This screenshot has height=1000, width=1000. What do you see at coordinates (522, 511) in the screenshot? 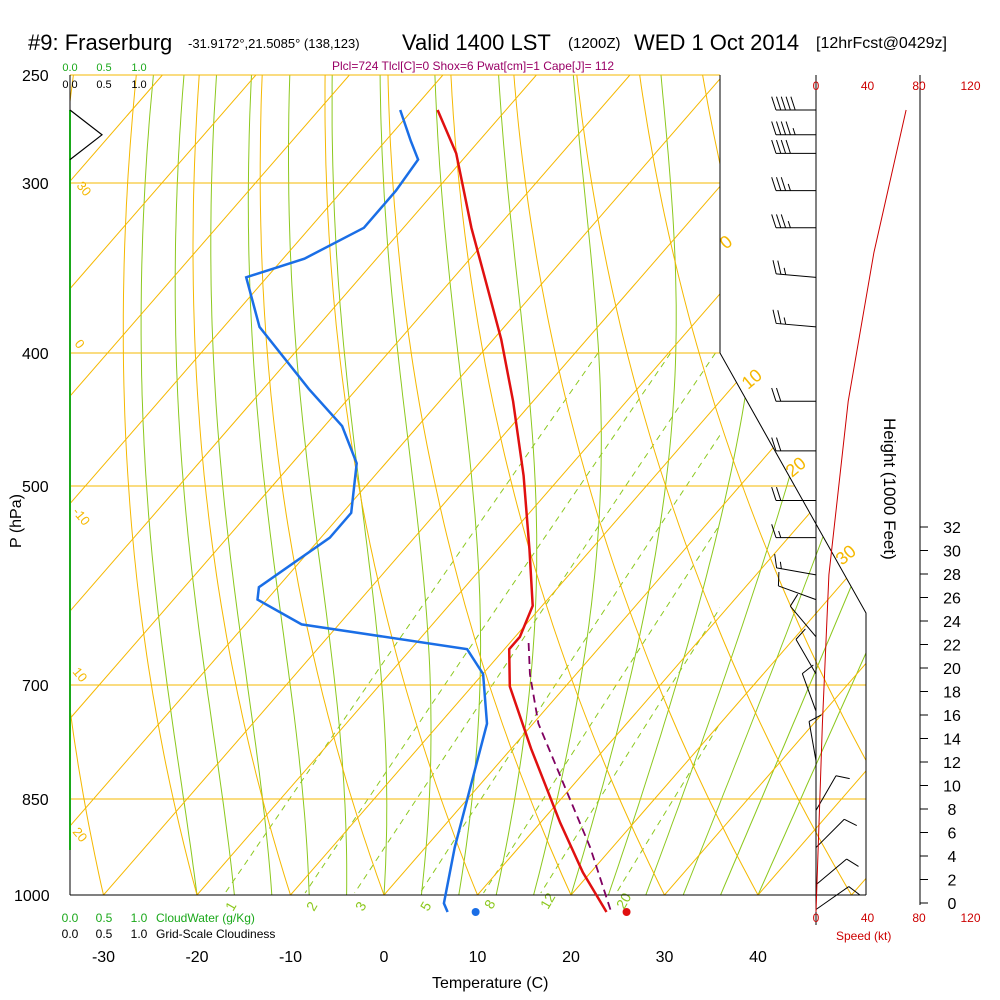
I see `temperature-line` at bounding box center [522, 511].